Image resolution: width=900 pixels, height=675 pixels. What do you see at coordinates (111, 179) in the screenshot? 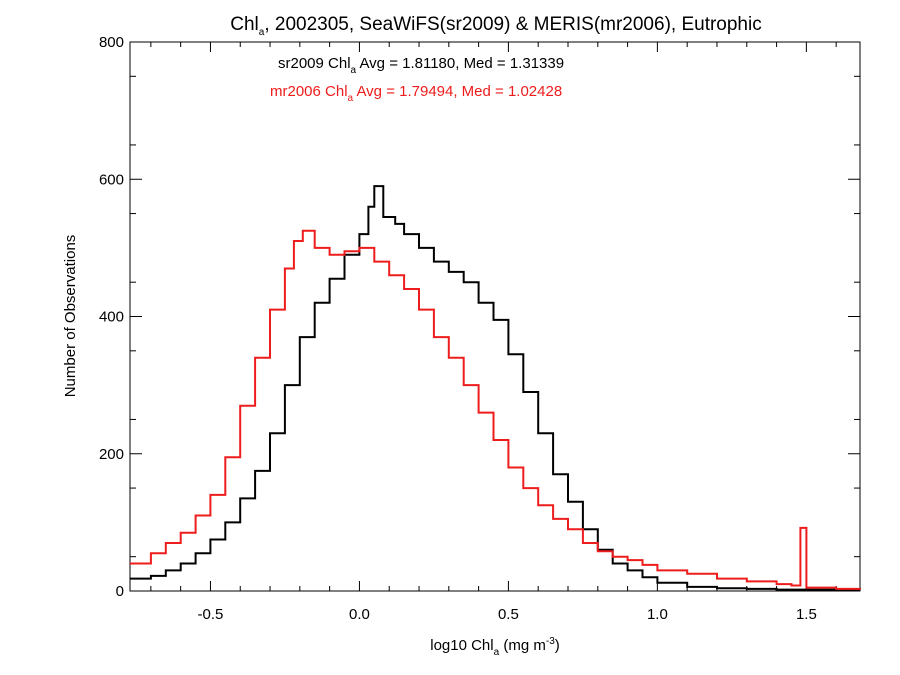
I see `y-tick-label: 600` at bounding box center [111, 179].